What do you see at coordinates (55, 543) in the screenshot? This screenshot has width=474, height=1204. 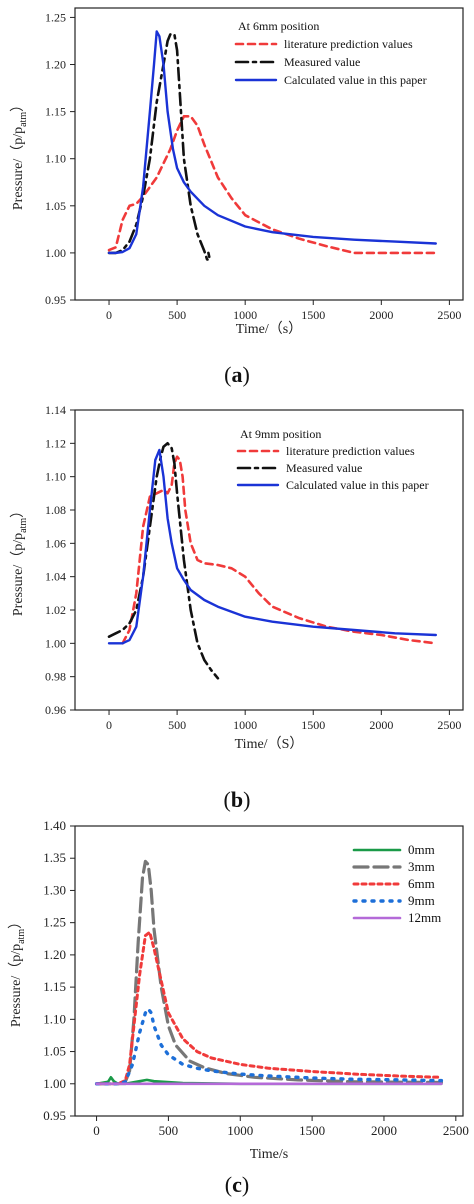 I see `y-tick-label: 1.06` at bounding box center [55, 543].